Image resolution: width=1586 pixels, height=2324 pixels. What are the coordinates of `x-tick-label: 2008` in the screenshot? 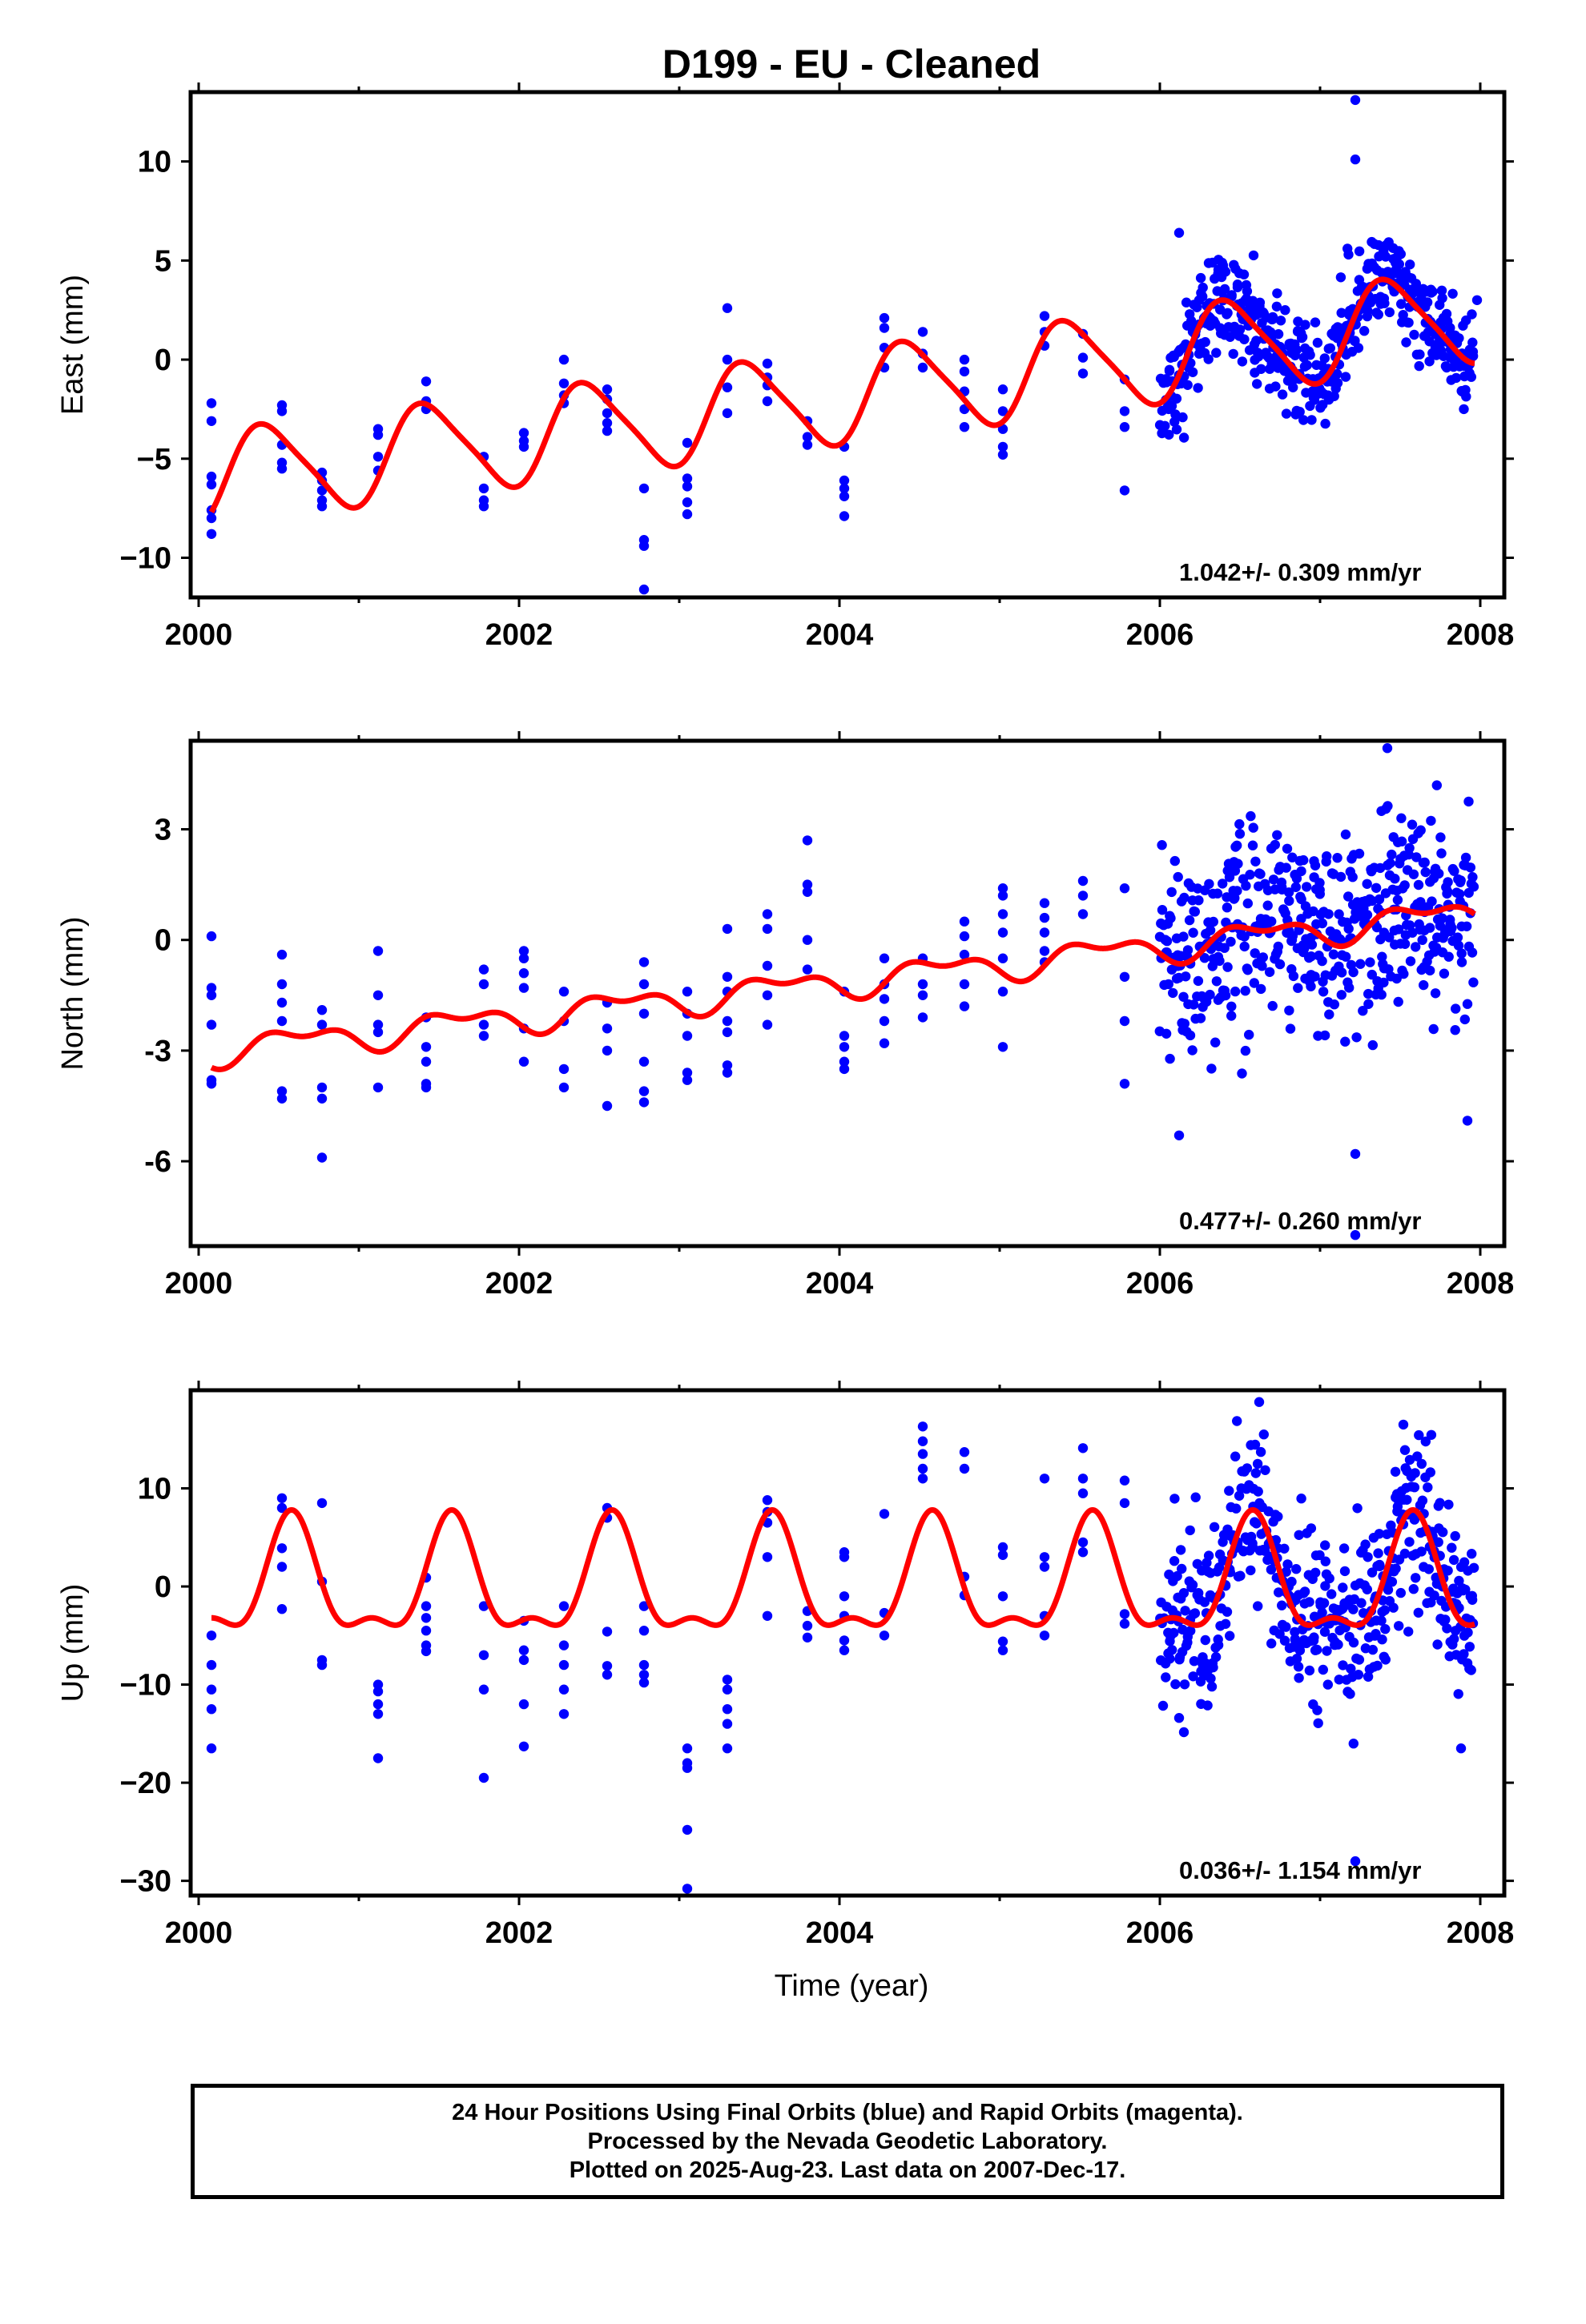 It's located at (1481, 1933).